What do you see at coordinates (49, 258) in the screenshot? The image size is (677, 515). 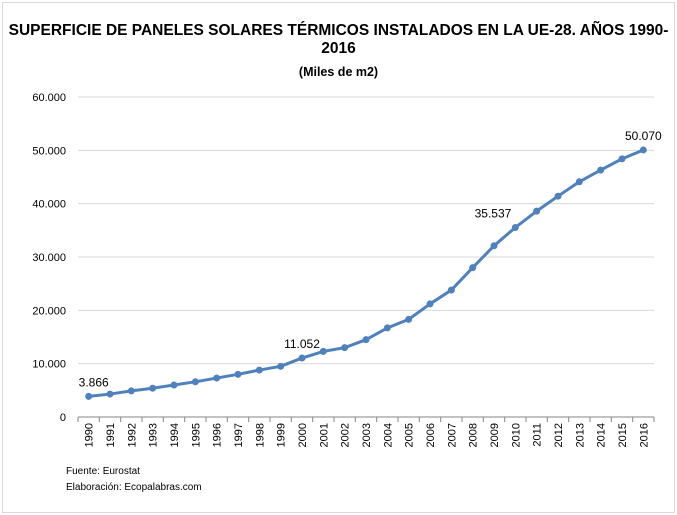 I see `y-tick-label: 30.000` at bounding box center [49, 258].